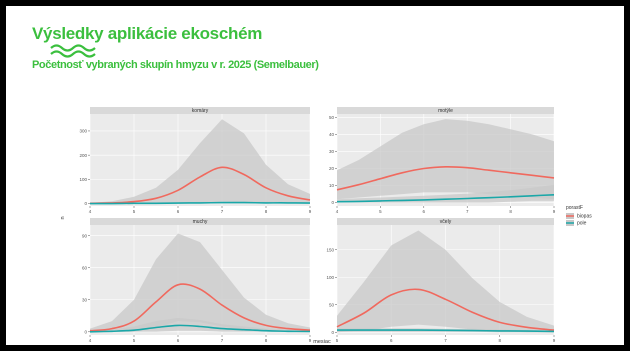 This screenshot has width=630, height=351. Describe the element at coordinates (332, 168) in the screenshot. I see `y-tick-label: 20` at that location.